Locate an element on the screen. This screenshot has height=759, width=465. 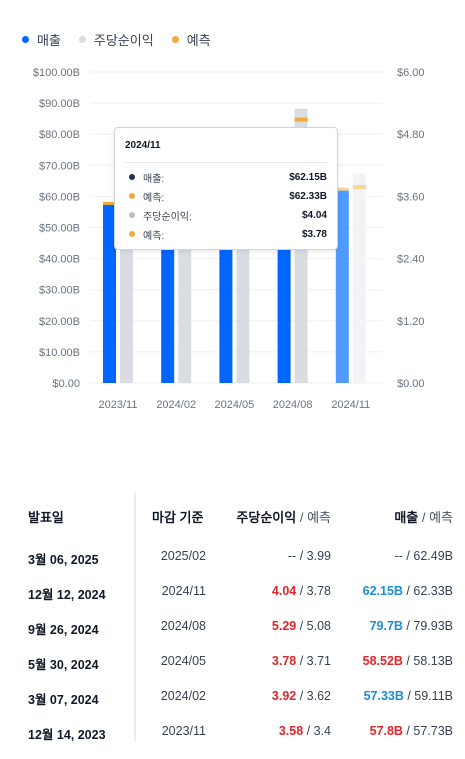
y-left-tick-label: $30.00B is located at coordinates (59, 291).